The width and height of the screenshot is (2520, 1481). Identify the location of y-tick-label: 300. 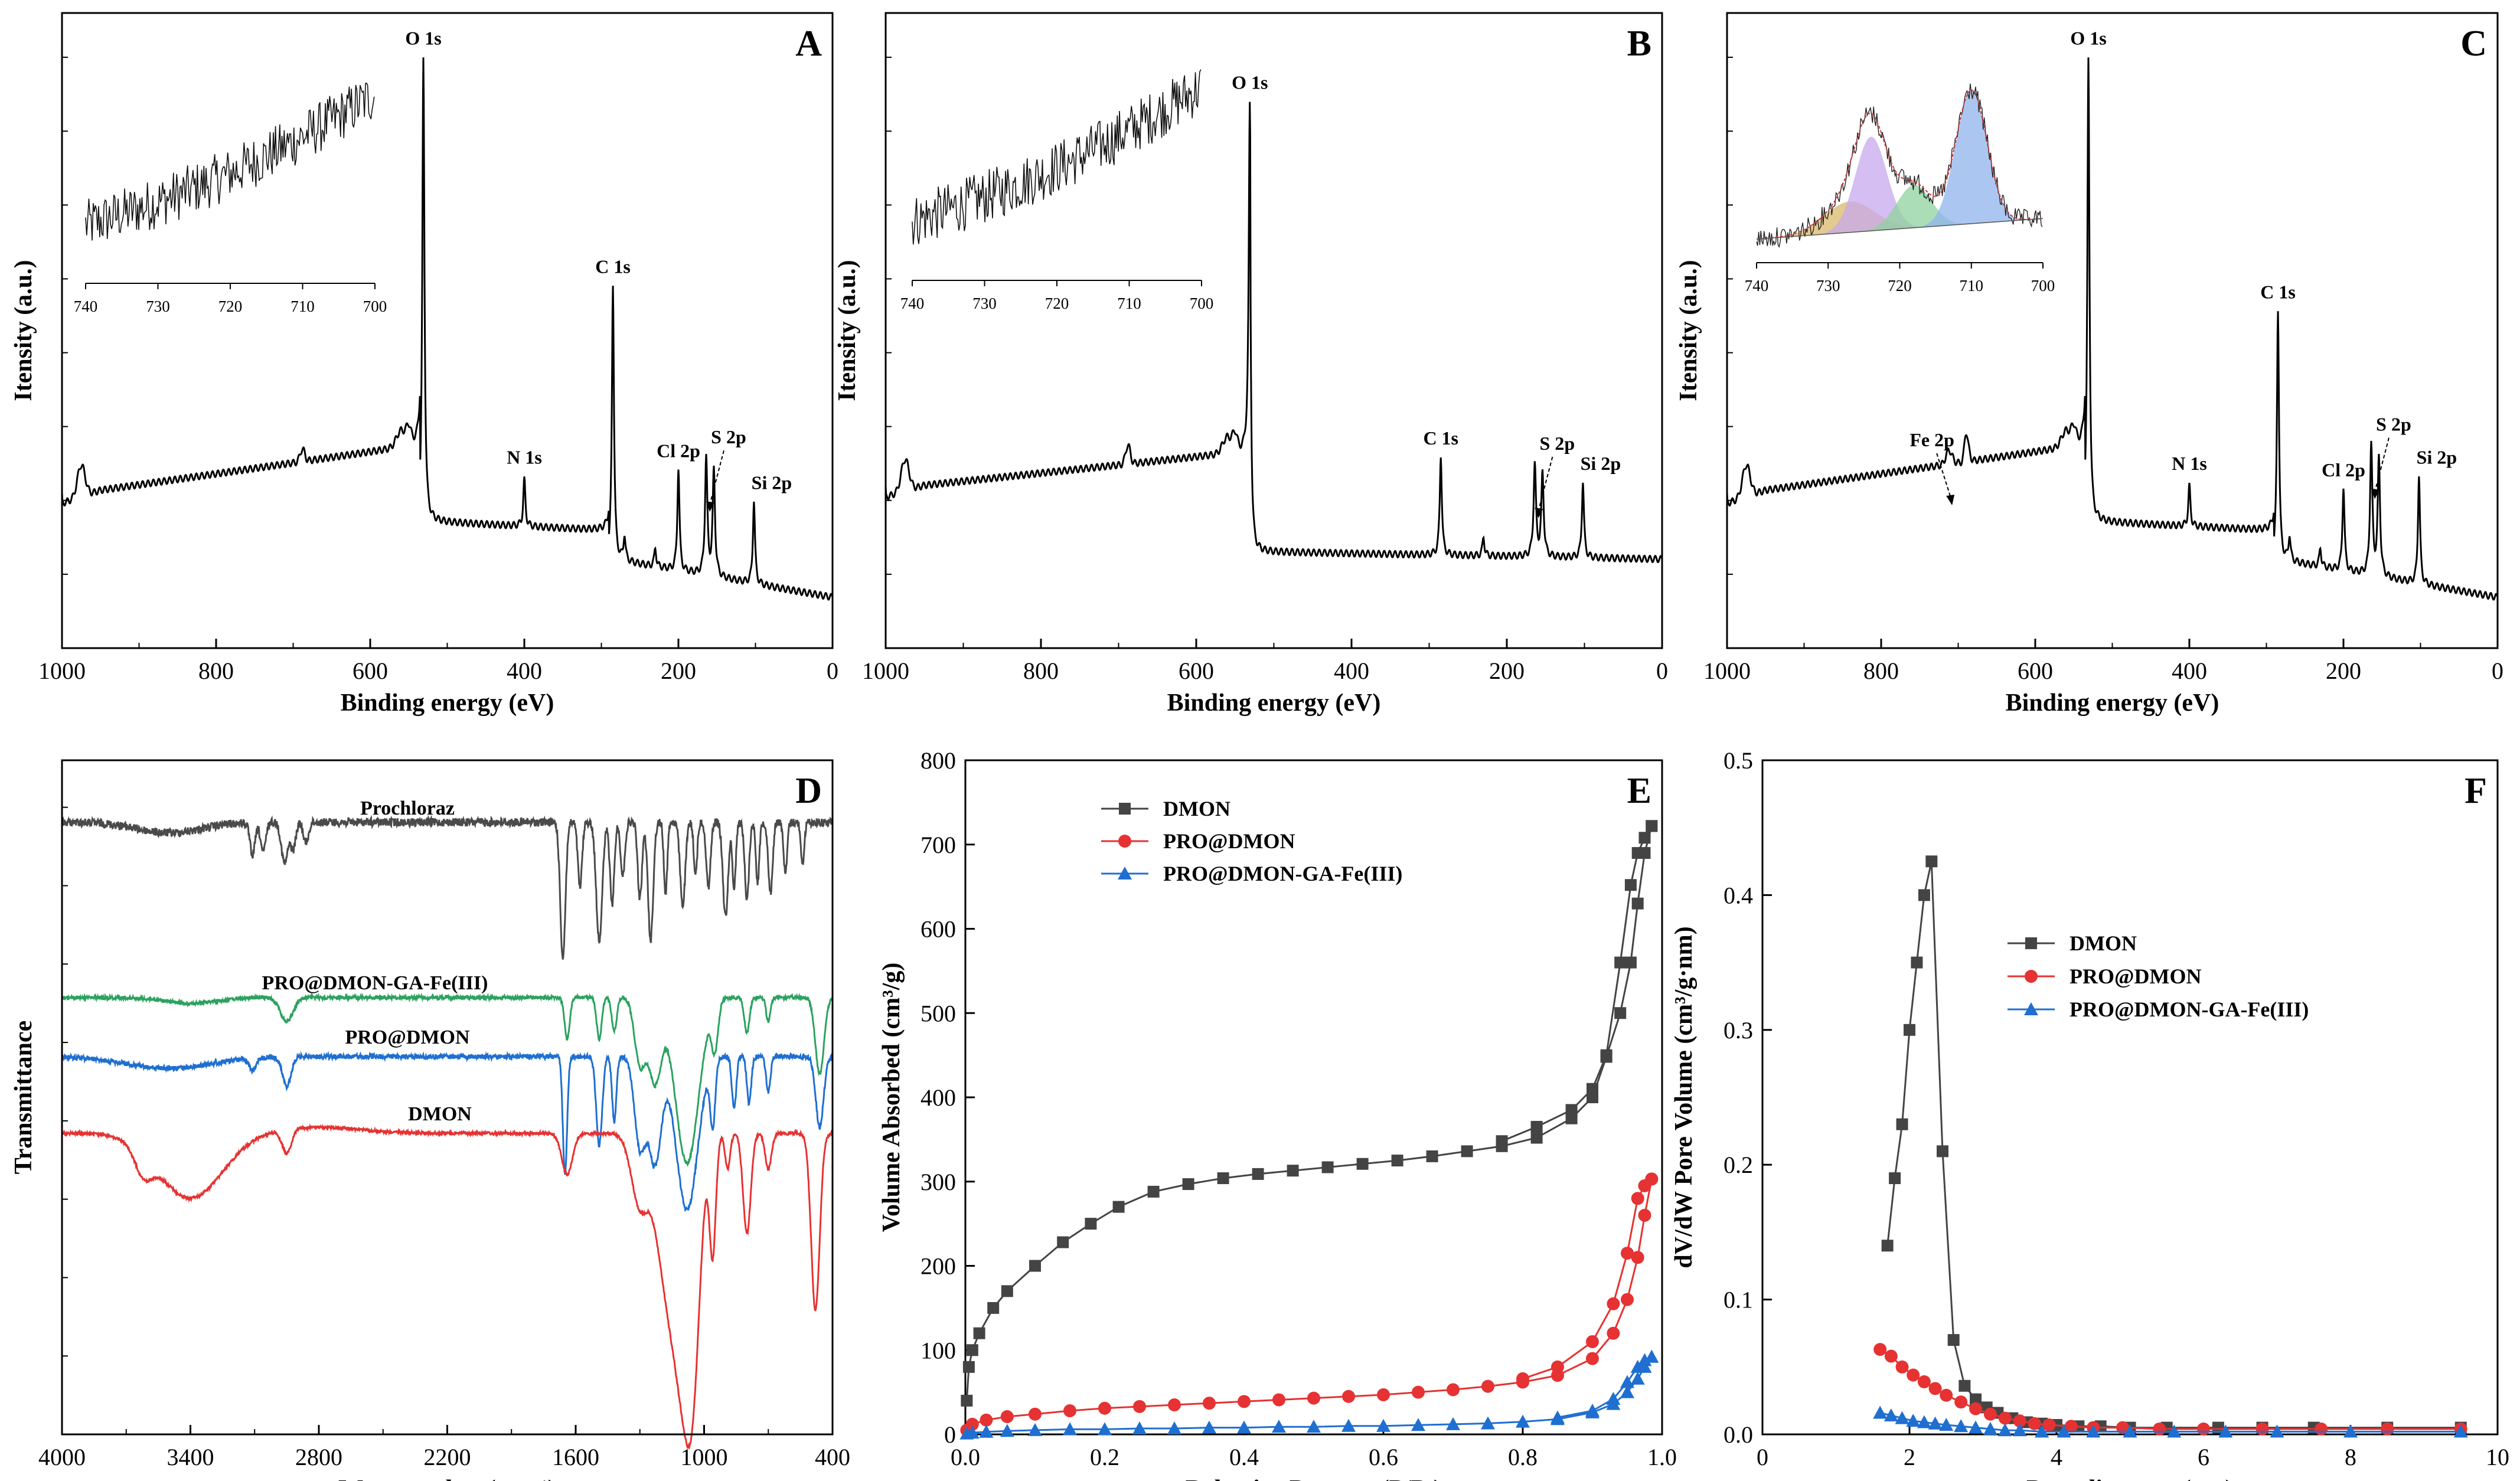
(938, 1182).